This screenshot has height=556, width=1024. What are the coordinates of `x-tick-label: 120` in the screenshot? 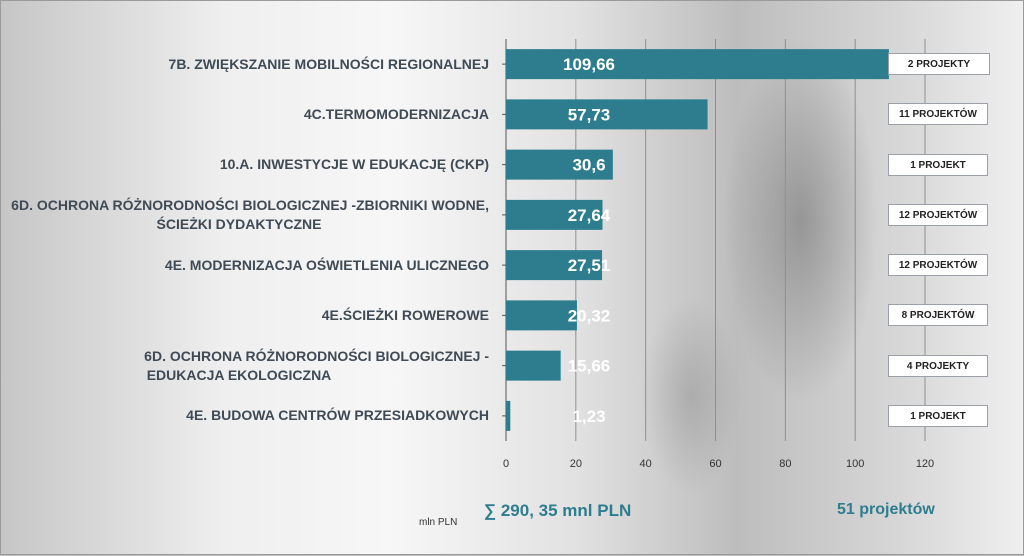 It's located at (925, 464).